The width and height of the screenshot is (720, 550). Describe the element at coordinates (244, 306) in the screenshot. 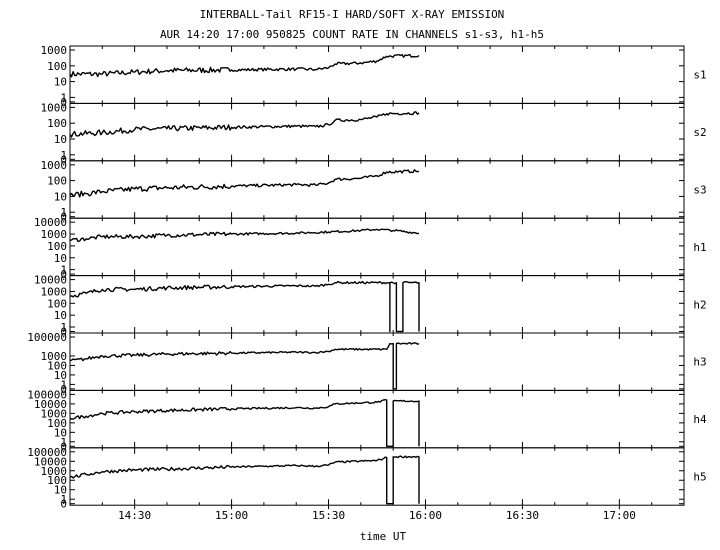

I see `series-h2` at that location.